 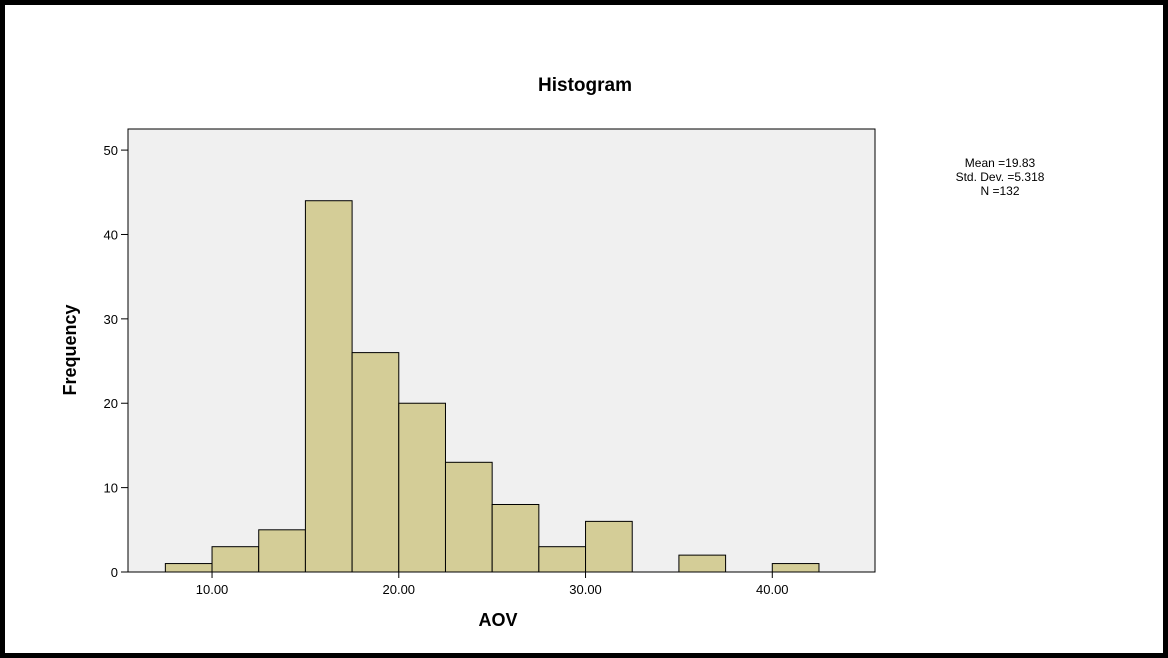 What do you see at coordinates (111, 150) in the screenshot?
I see `y-tick-label: 50` at bounding box center [111, 150].